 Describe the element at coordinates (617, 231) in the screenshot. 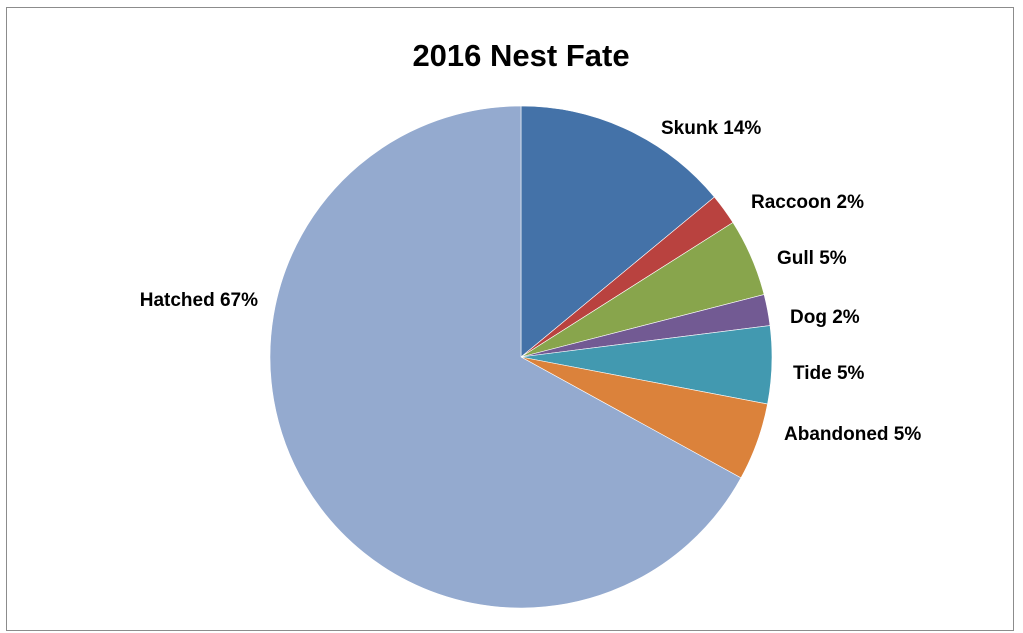

I see `pie-slice-skunk` at that location.